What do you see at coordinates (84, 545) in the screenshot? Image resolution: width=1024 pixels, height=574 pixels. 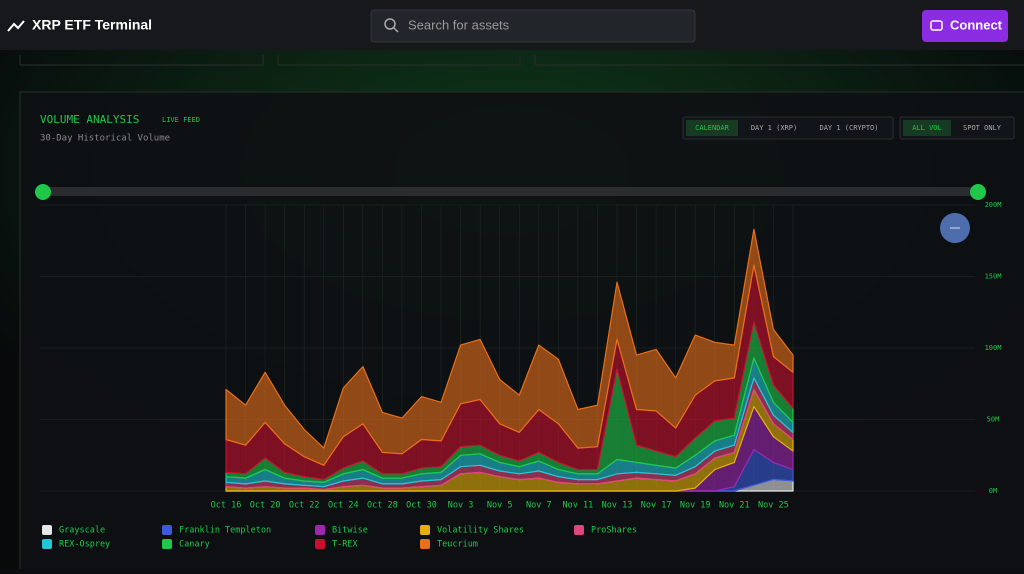 I see `legend-label: REX-Osprey` at bounding box center [84, 545].